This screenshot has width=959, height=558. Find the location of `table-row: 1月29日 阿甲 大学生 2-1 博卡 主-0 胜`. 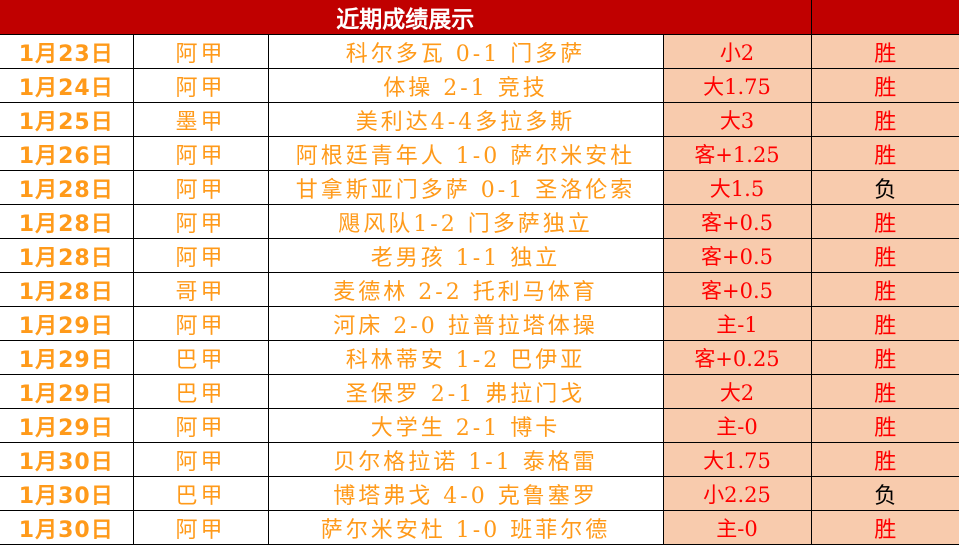

table-row: 1月29日 阿甲 大学生 2-1 博卡 主-0 胜 is located at coordinates (479, 425).